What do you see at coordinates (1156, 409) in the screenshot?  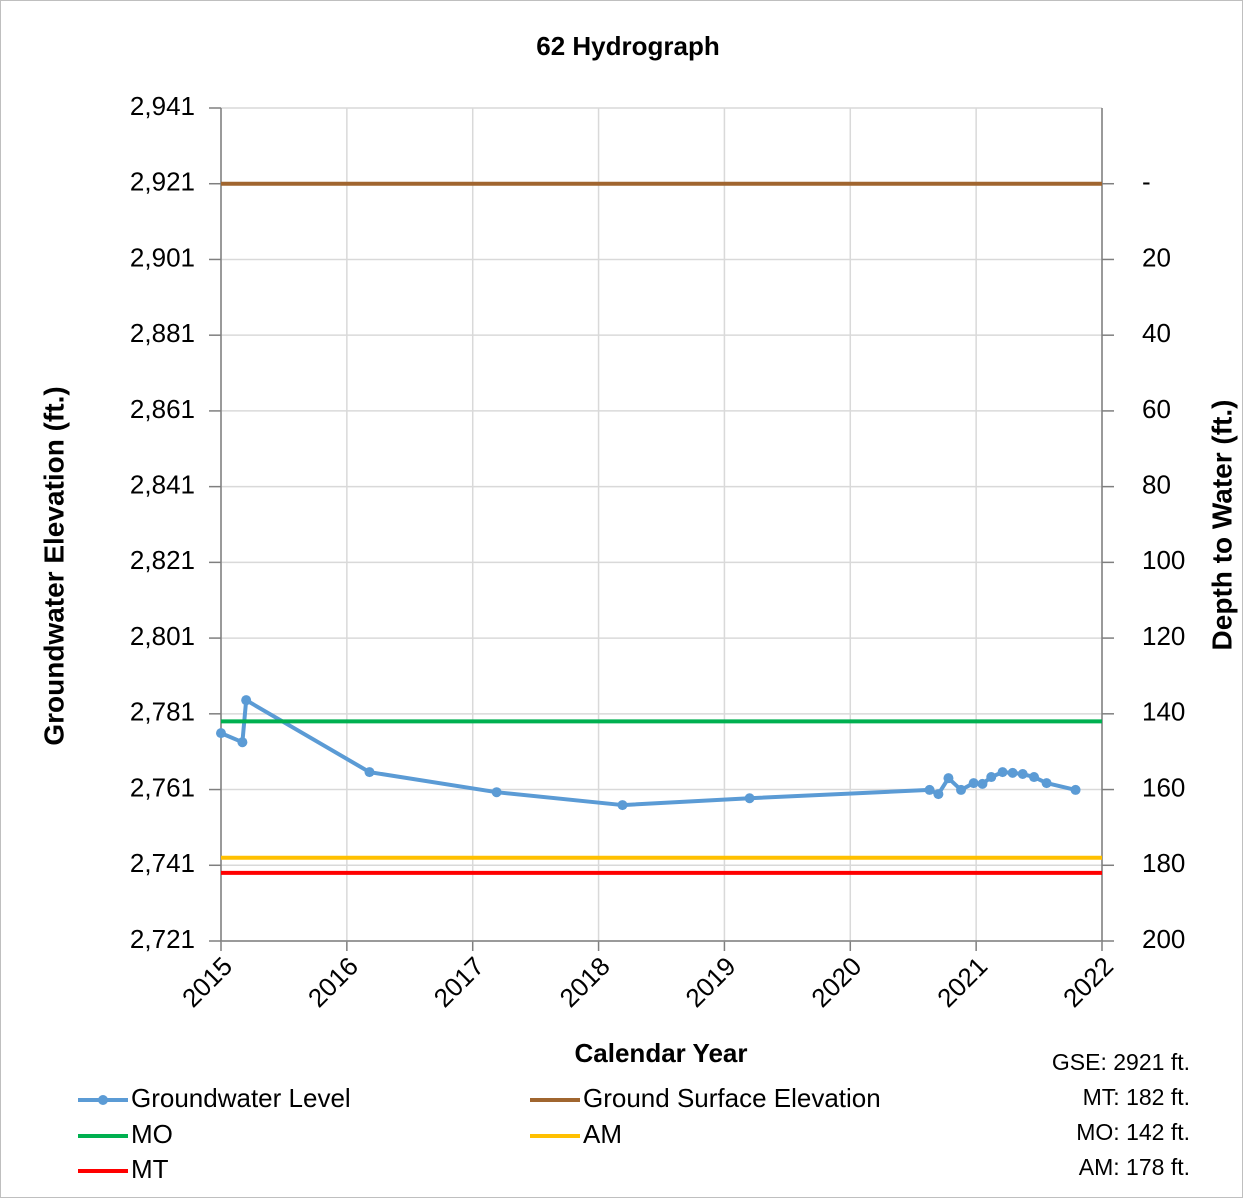 I see `y2-tick-label: 60` at bounding box center [1156, 409].